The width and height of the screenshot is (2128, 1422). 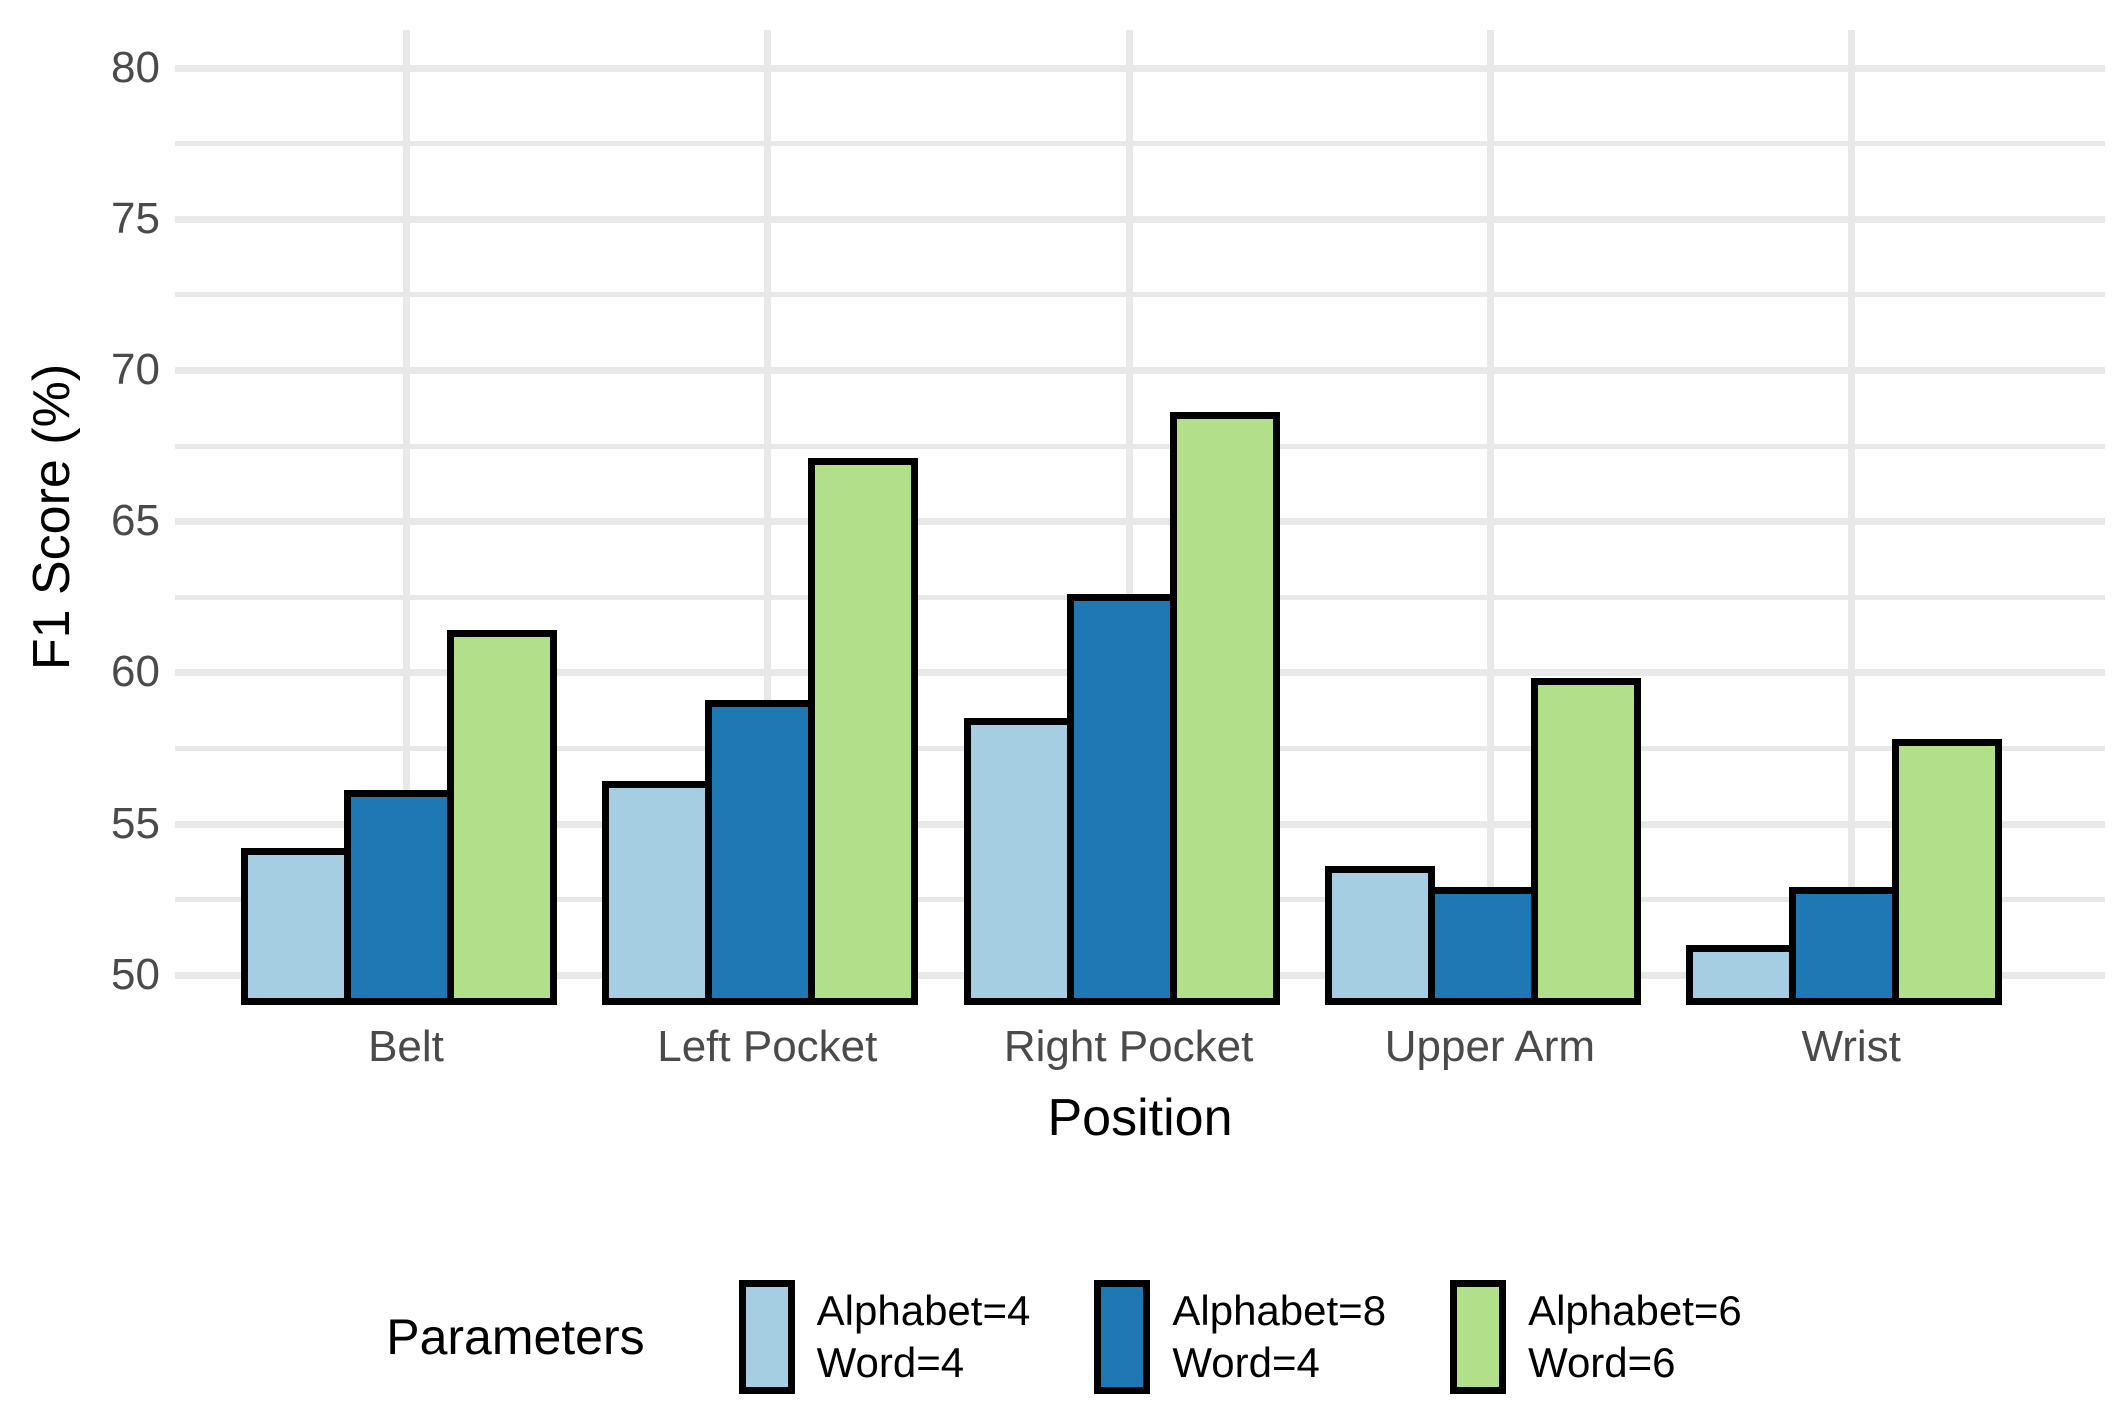 I want to click on legend-item-series1: Alphabet=4 Word=4, so click(x=884, y=1337).